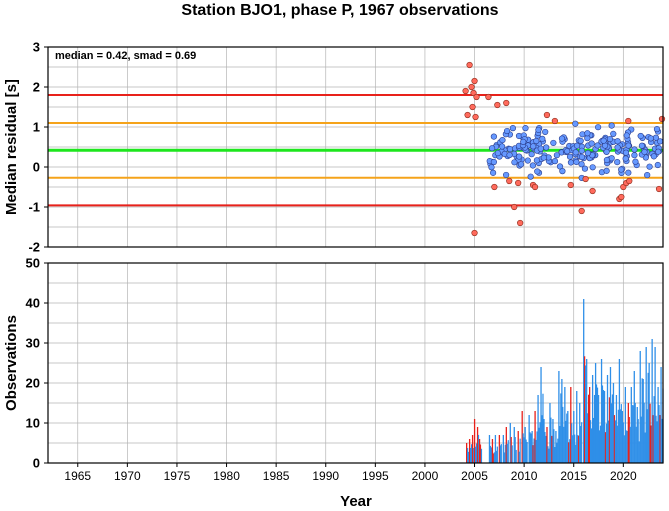  What do you see at coordinates (33, 303) in the screenshot?
I see `y-tick-label: 40` at bounding box center [33, 303].